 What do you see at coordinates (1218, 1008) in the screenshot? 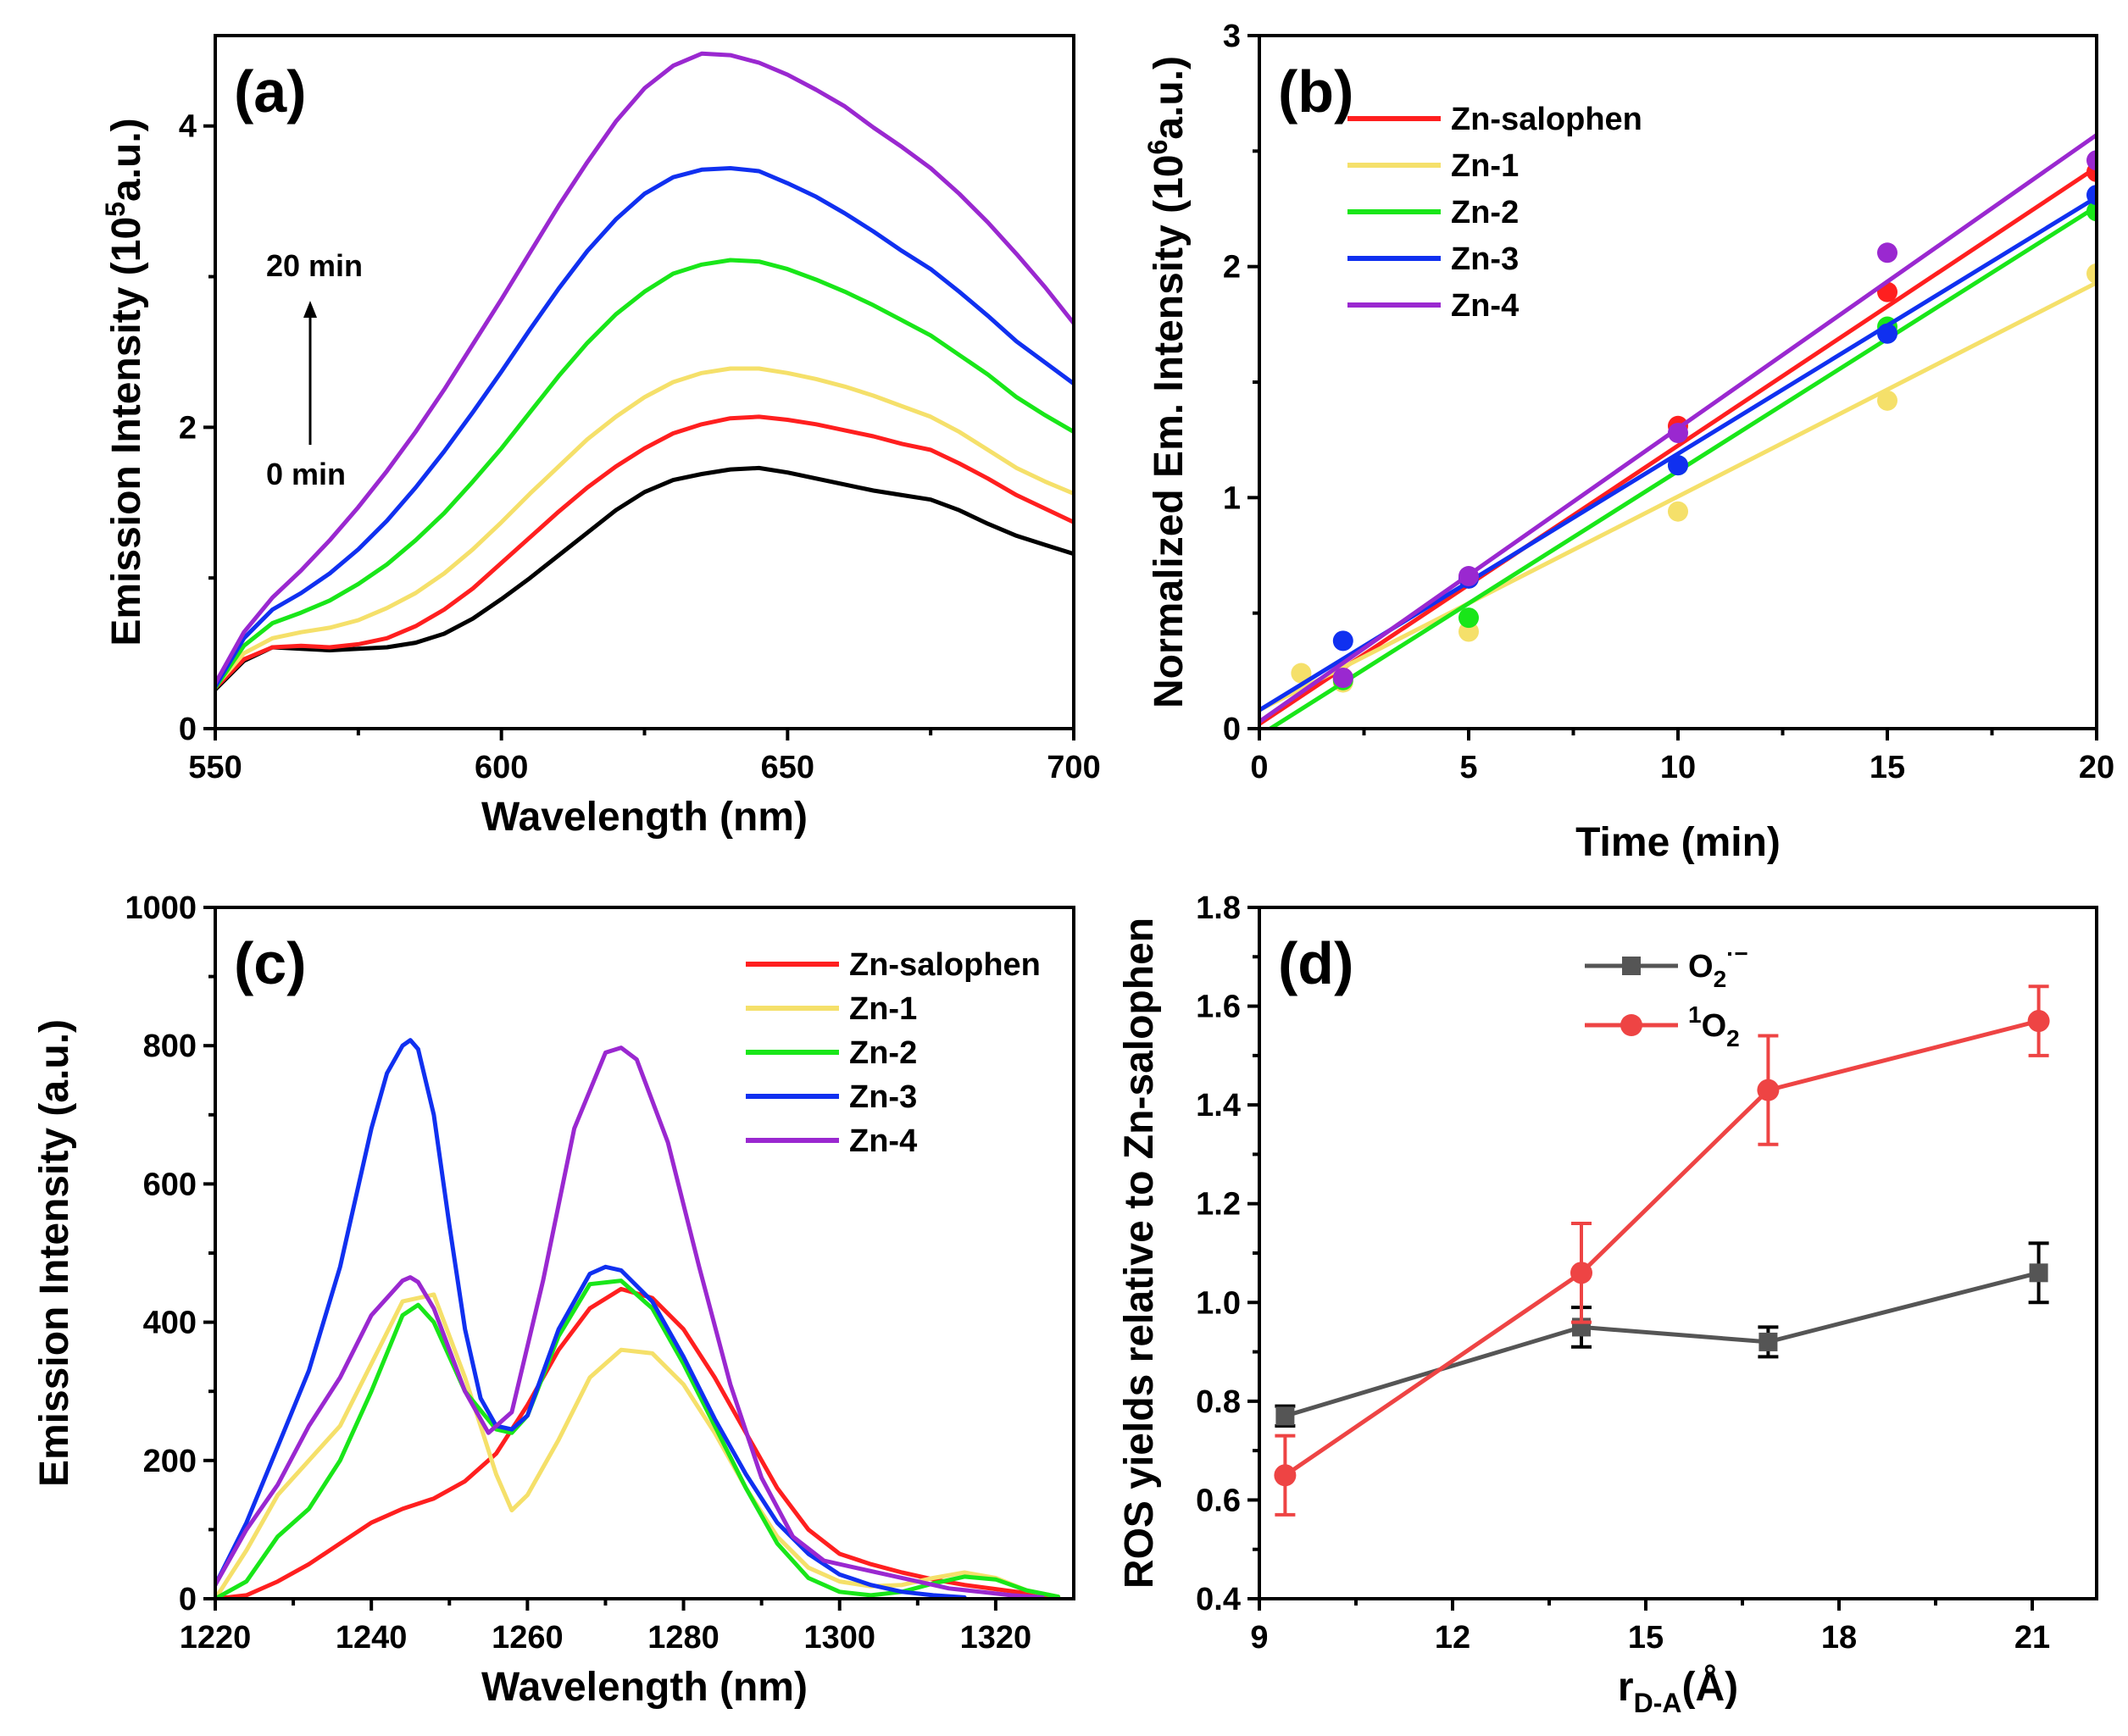
I see `y-tick-label: 1.6` at bounding box center [1218, 1008].